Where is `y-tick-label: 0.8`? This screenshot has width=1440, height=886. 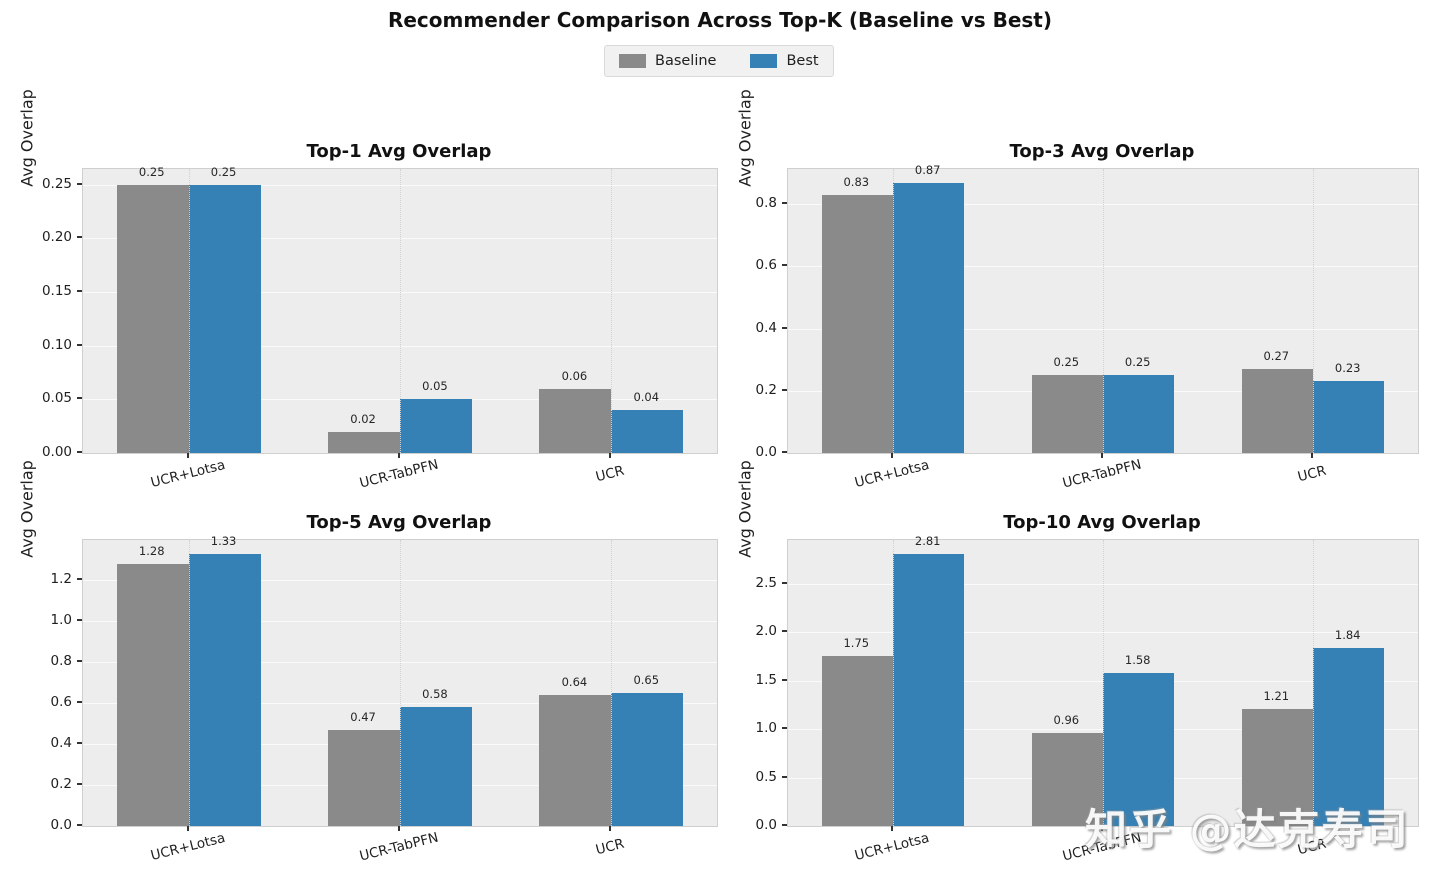 y-tick-label: 0.8 is located at coordinates (61, 661).